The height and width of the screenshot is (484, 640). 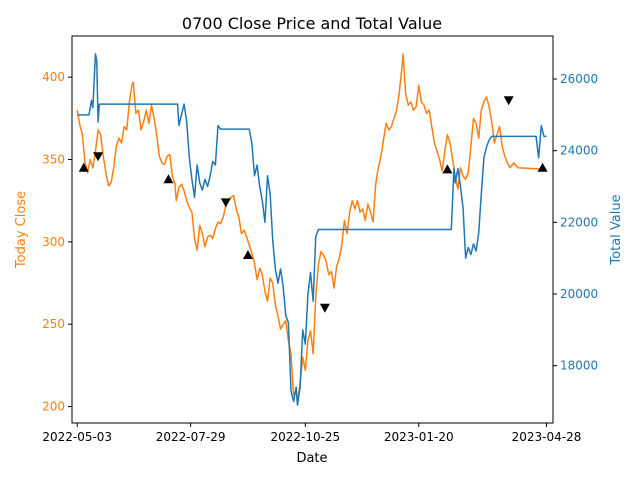 What do you see at coordinates (305, 437) in the screenshot?
I see `x-tick-label: 2022-10-25` at bounding box center [305, 437].